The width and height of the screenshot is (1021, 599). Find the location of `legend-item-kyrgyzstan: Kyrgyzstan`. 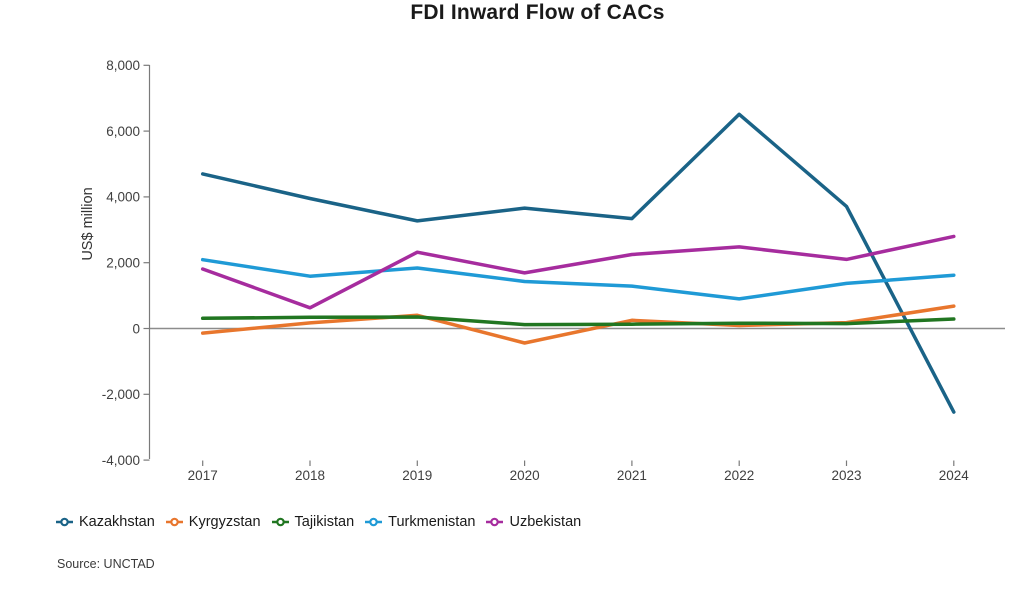

legend-item-kyrgyzstan: Kyrgyzstan is located at coordinates (213, 522).